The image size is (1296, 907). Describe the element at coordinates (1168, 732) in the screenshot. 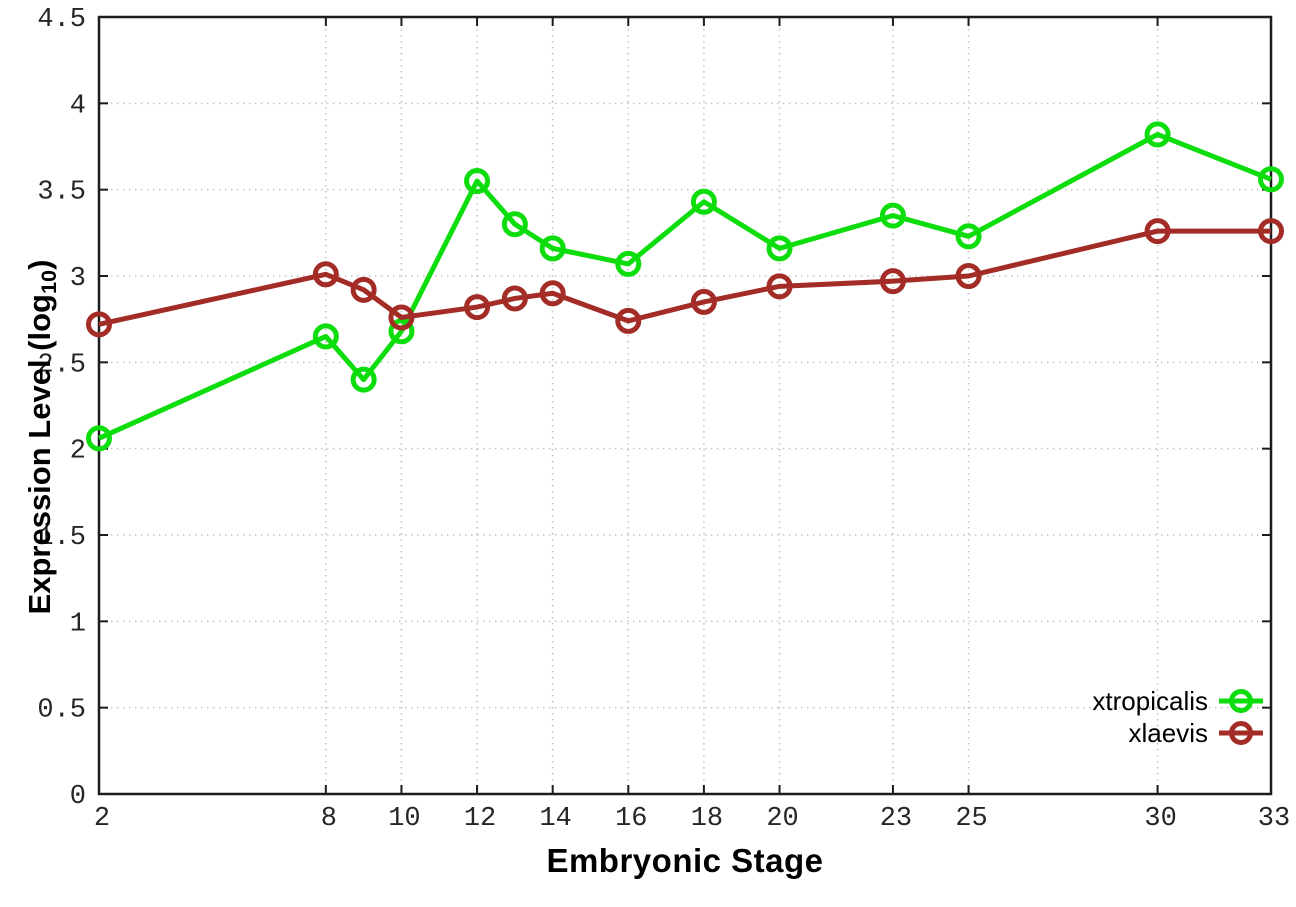

I see `legend-label-xlaevis: xlaevis` at that location.